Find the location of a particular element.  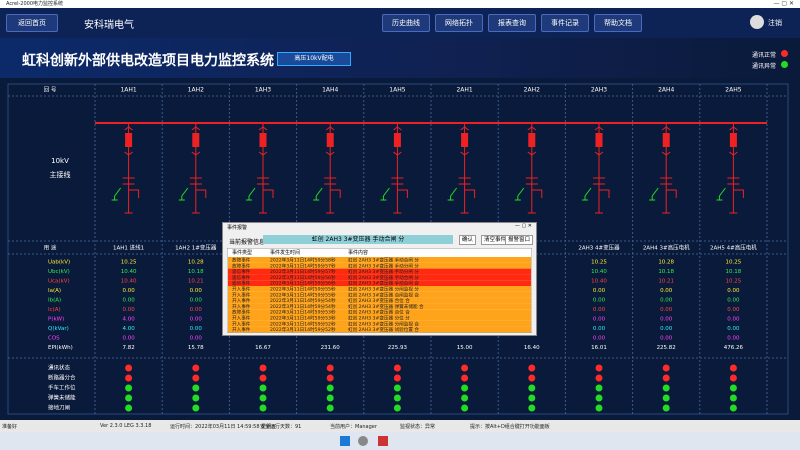

status-label: 断路器分合 is located at coordinates (62, 378).